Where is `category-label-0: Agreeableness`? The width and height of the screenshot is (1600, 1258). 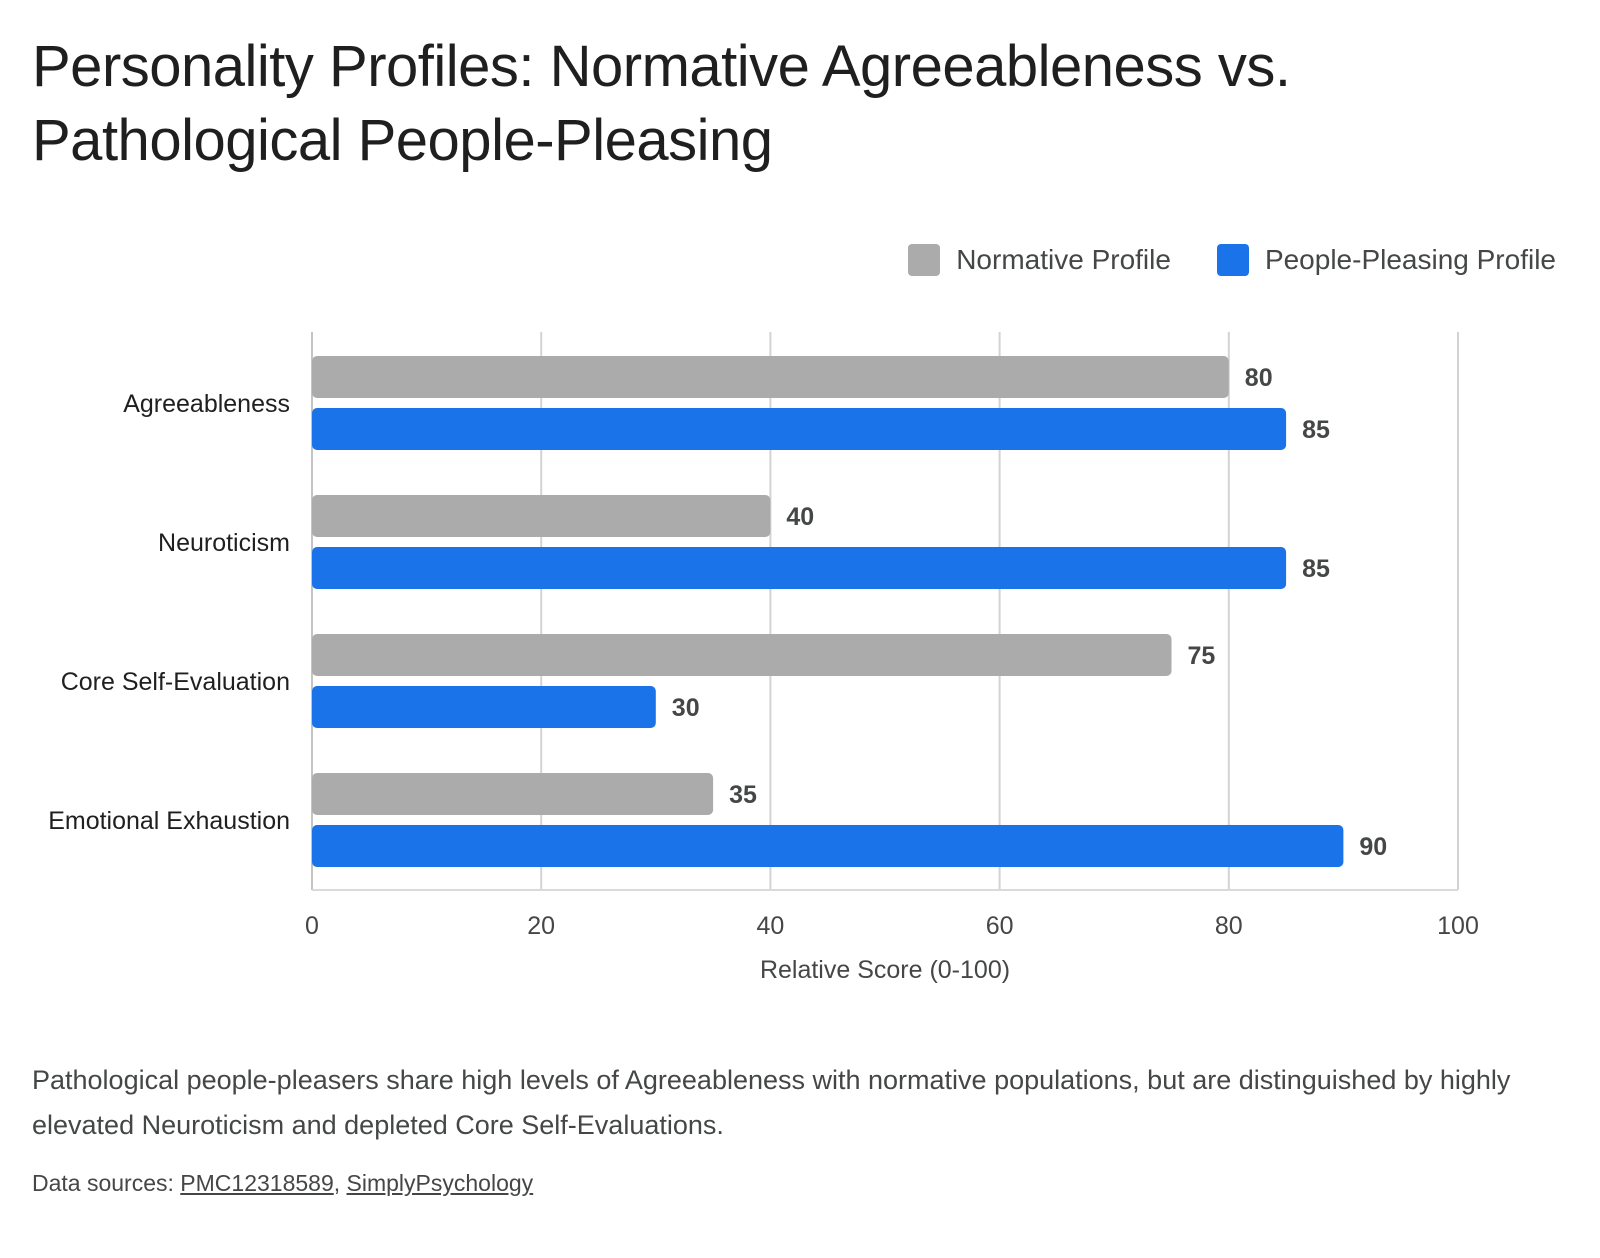
category-label-0: Agreeableness is located at coordinates (206, 404).